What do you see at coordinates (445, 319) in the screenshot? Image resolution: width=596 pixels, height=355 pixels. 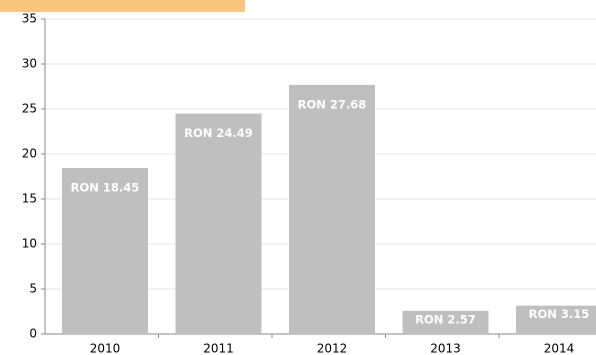 I see `value-label: RON 2.57` at bounding box center [445, 319].